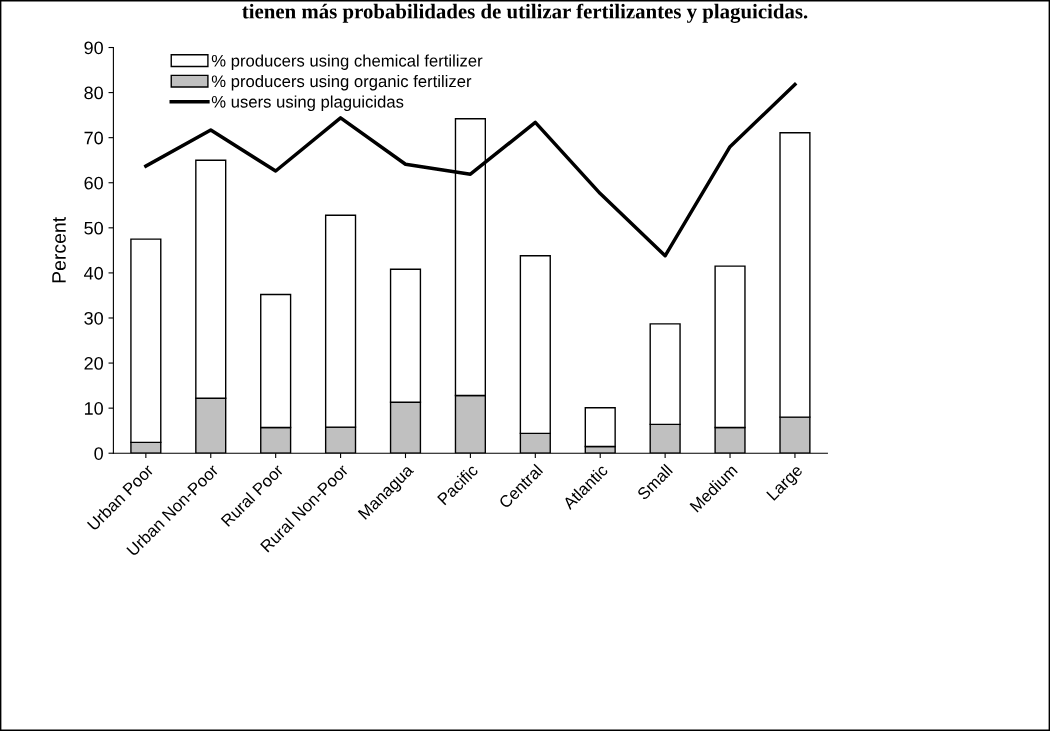 This screenshot has width=1050, height=731. Describe the element at coordinates (93, 93) in the screenshot. I see `y-tick-label: 80` at that location.